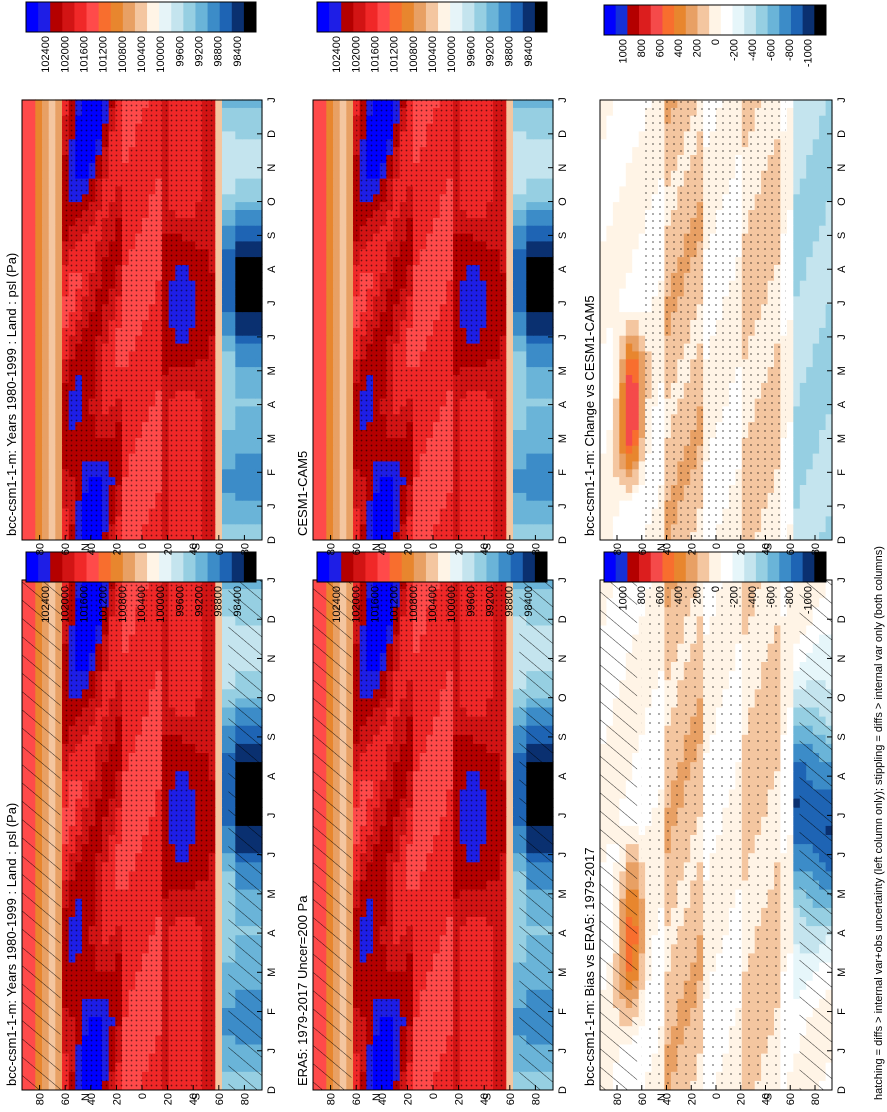 This screenshot has height=1112, width=887. I want to click on colorbar-label: 99200, so click(491, 601).